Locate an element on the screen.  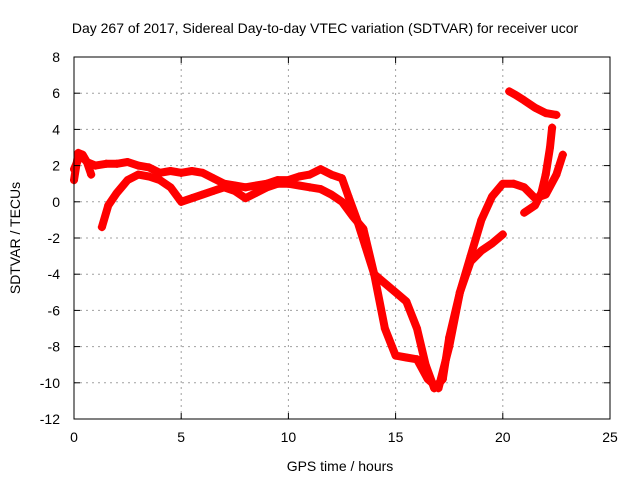
series-rise-right is located at coordinates (538, 170).